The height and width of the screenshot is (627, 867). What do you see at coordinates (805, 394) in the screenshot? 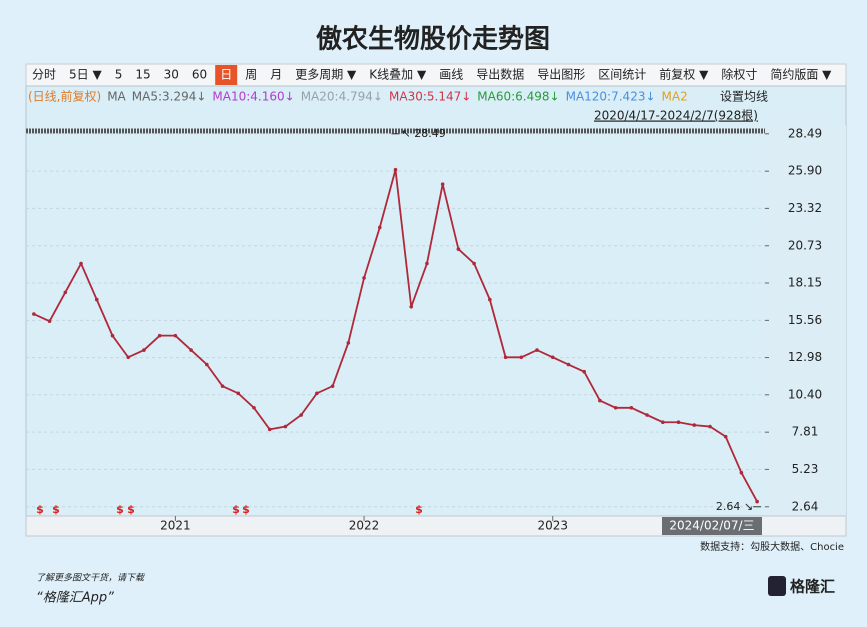
I see `y-tick-label: 10.40` at bounding box center [805, 394].